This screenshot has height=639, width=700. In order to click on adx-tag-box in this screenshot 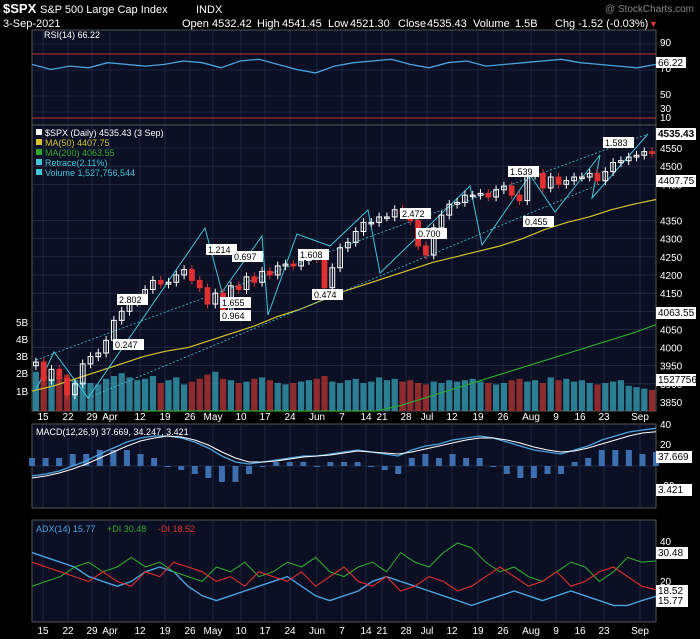, I will do `click(672, 601)`.